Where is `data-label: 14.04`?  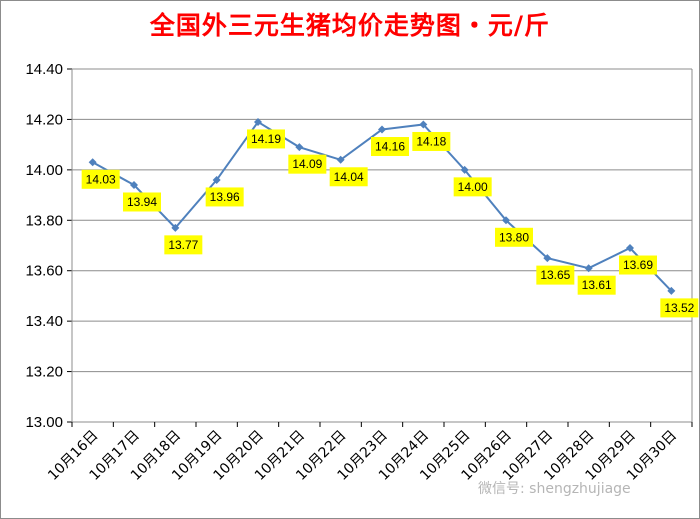 data-label: 14.04 is located at coordinates (349, 177).